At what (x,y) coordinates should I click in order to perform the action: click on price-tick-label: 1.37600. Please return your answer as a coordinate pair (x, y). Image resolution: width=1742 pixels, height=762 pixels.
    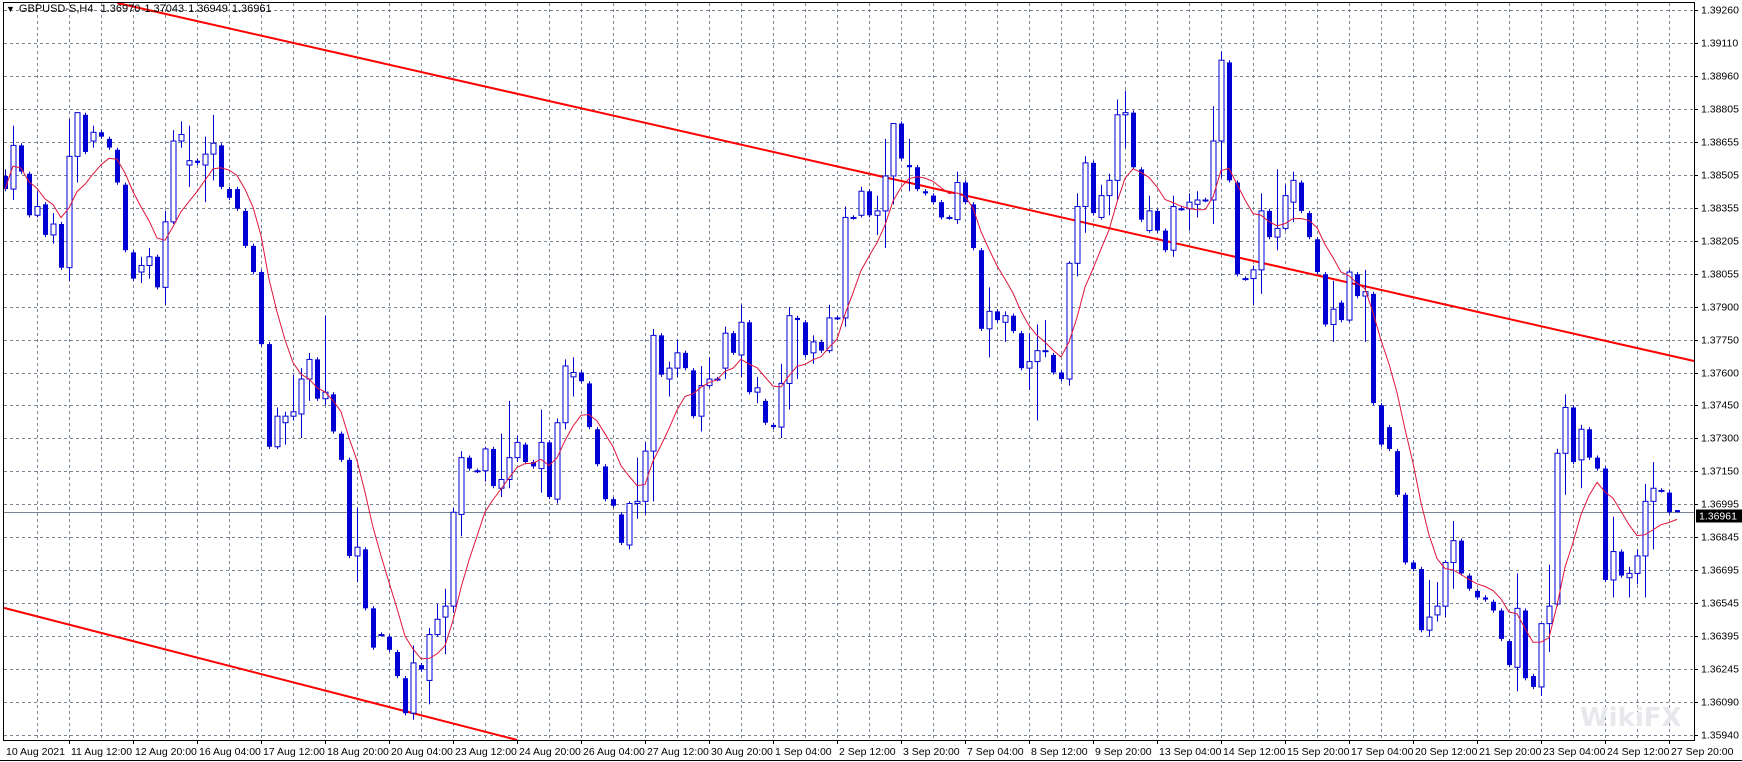
    Looking at the image, I should click on (1720, 374).